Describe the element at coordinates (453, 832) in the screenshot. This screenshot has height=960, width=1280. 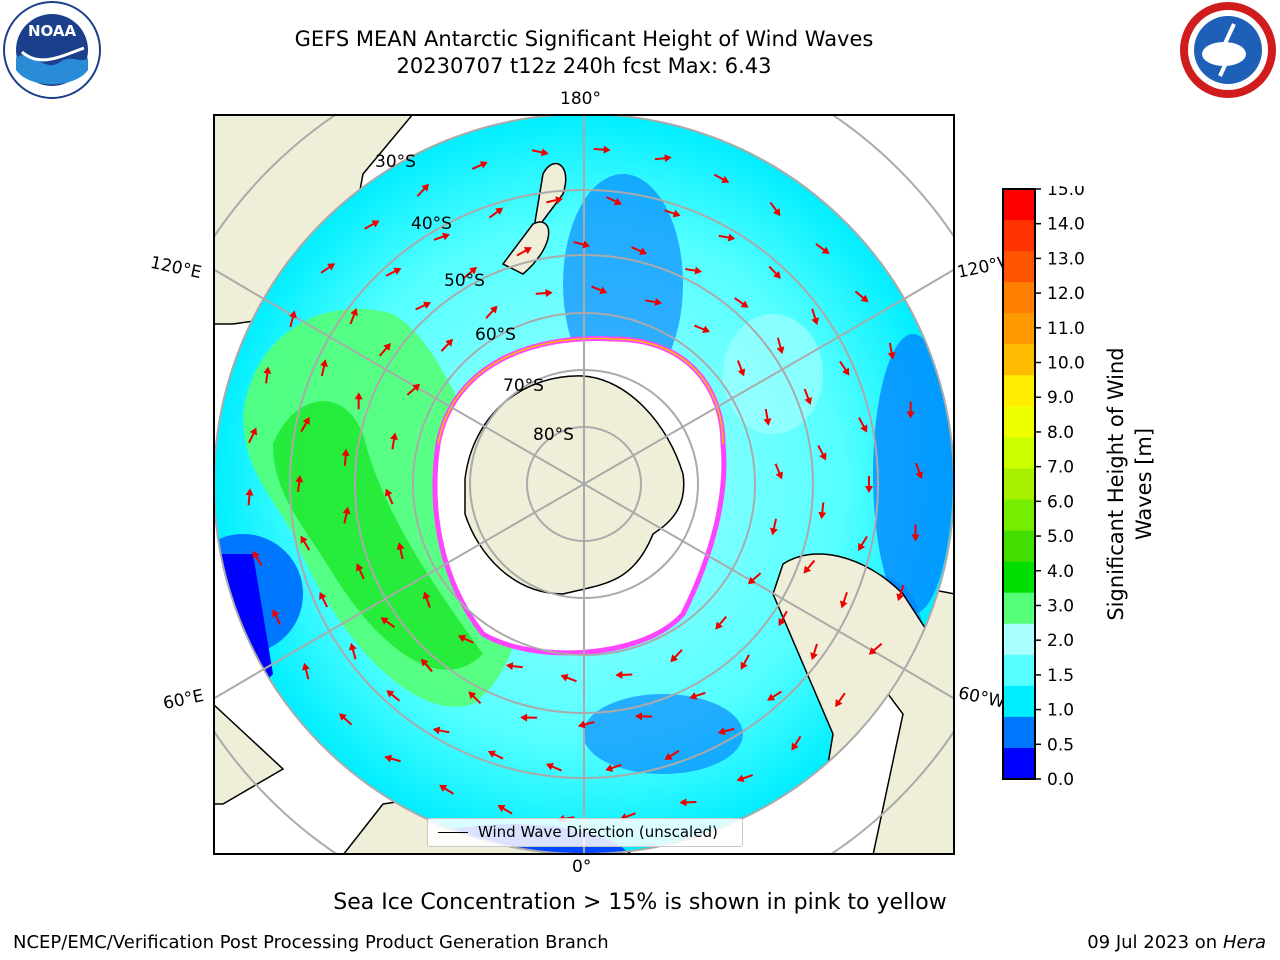
I see `legend-line-icon` at that location.